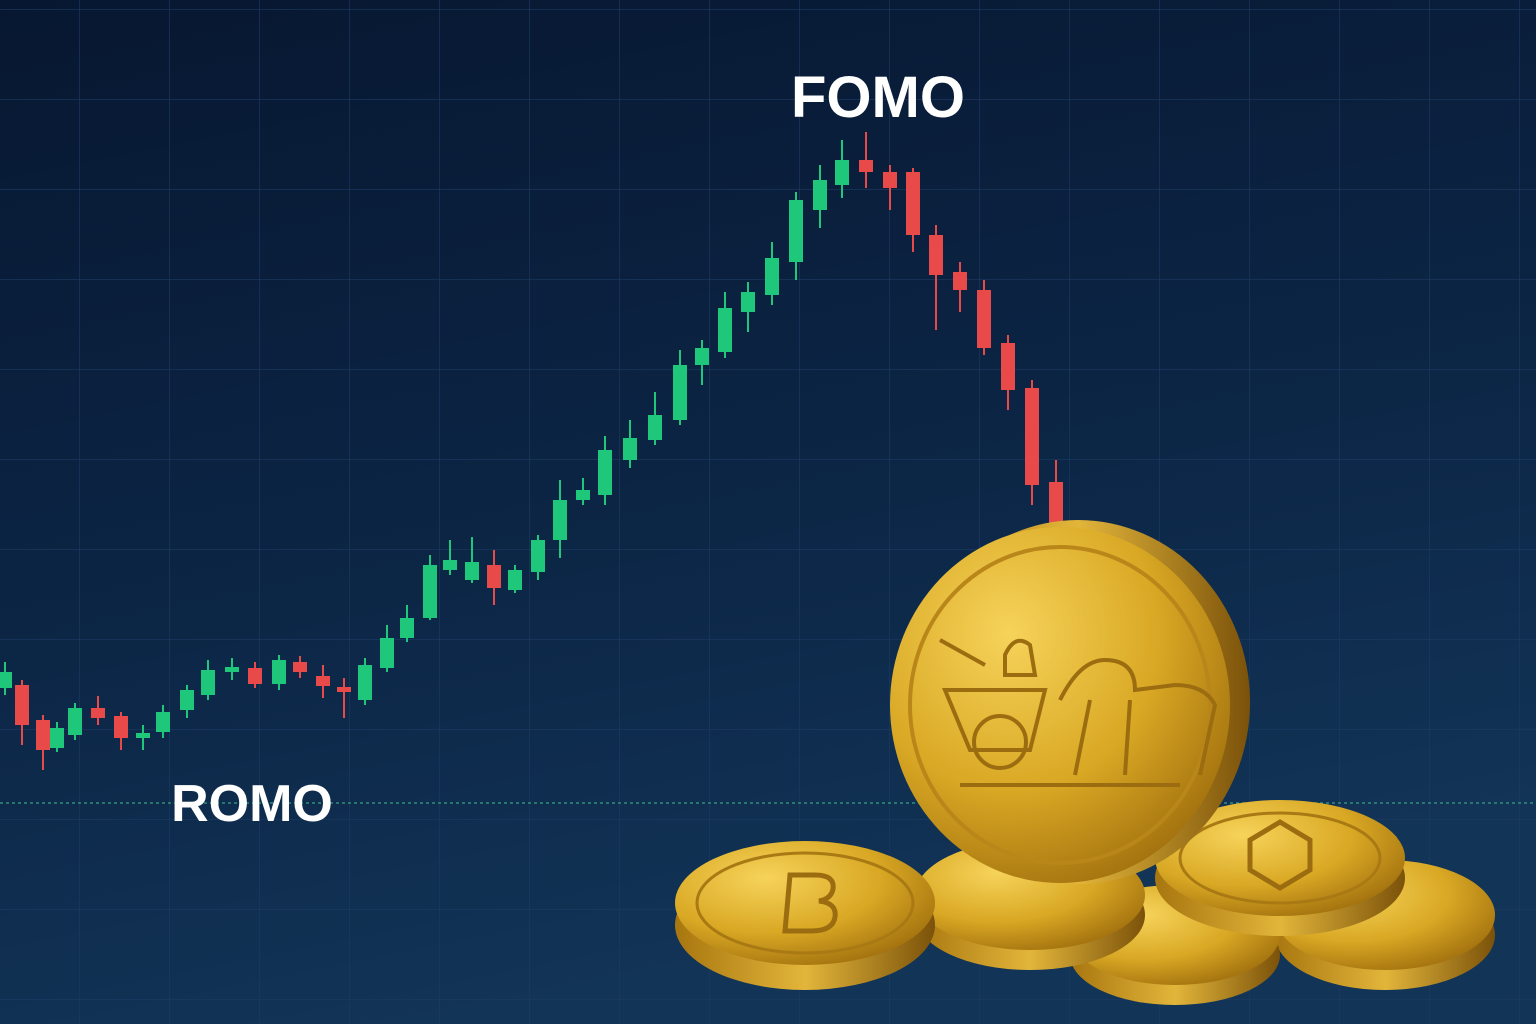 The width and height of the screenshot is (1536, 1024). What do you see at coordinates (810, 903) in the screenshot?
I see `bitcoin-icon` at bounding box center [810, 903].